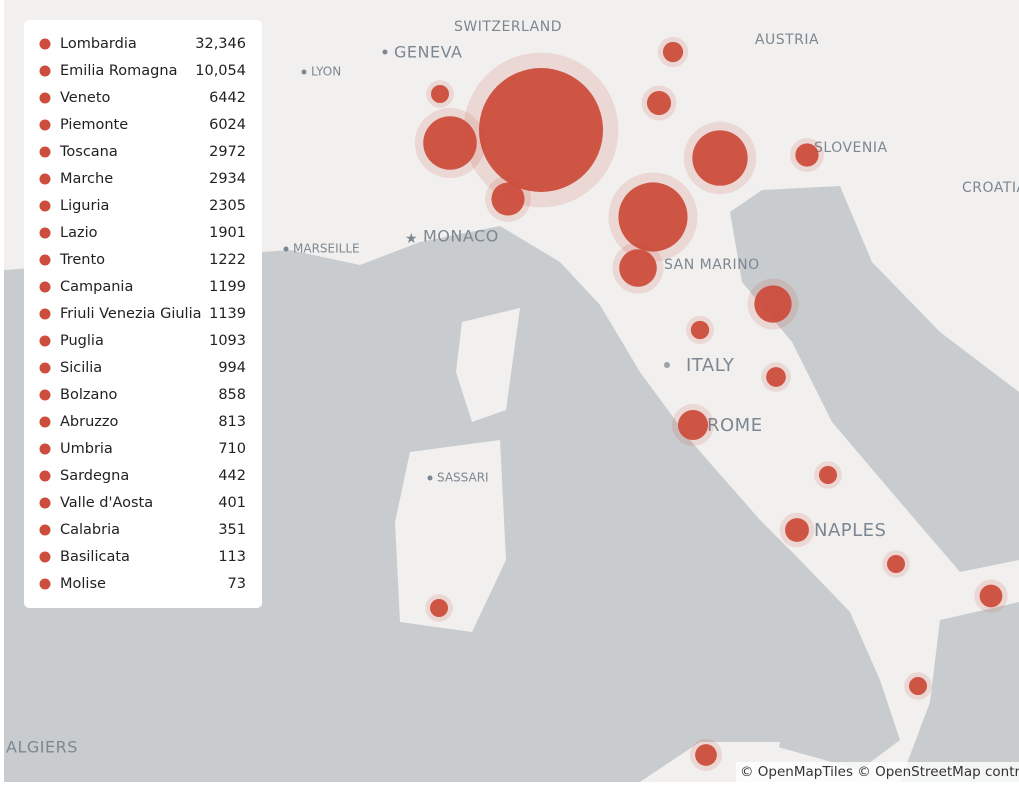 This screenshot has width=1019, height=785. Describe the element at coordinates (79, 233) in the screenshot. I see `legend-name: Lazio` at that location.